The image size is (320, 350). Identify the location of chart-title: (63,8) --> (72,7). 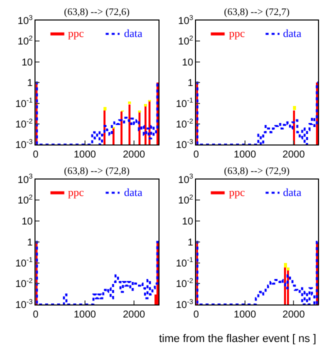
(257, 12).